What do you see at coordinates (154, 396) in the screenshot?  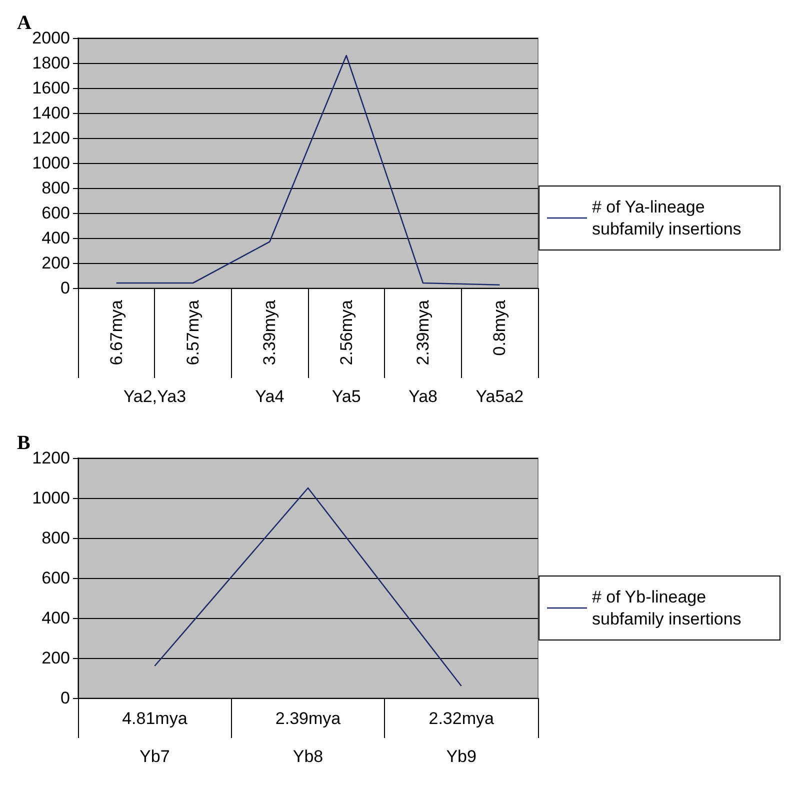 I see `text: Ya2,Ya3` at bounding box center [154, 396].